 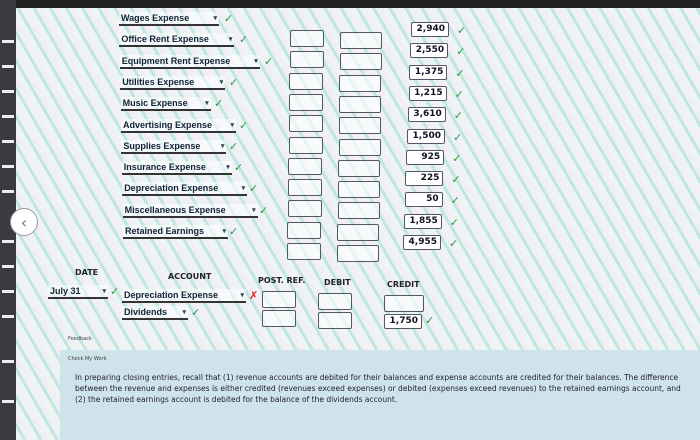 I want to click on account-select: Office Rent Expense ▾, so click(x=177, y=40).